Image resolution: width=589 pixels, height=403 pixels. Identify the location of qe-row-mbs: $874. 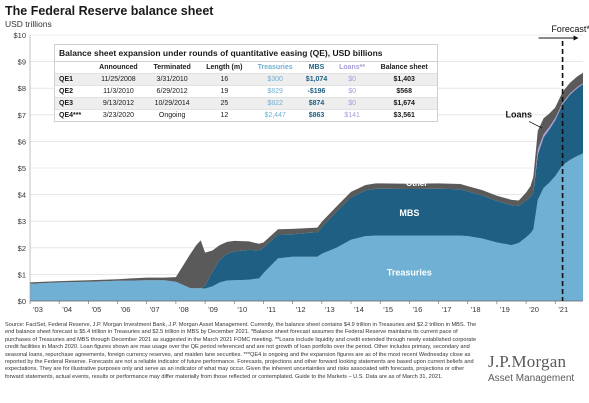
(316, 103).